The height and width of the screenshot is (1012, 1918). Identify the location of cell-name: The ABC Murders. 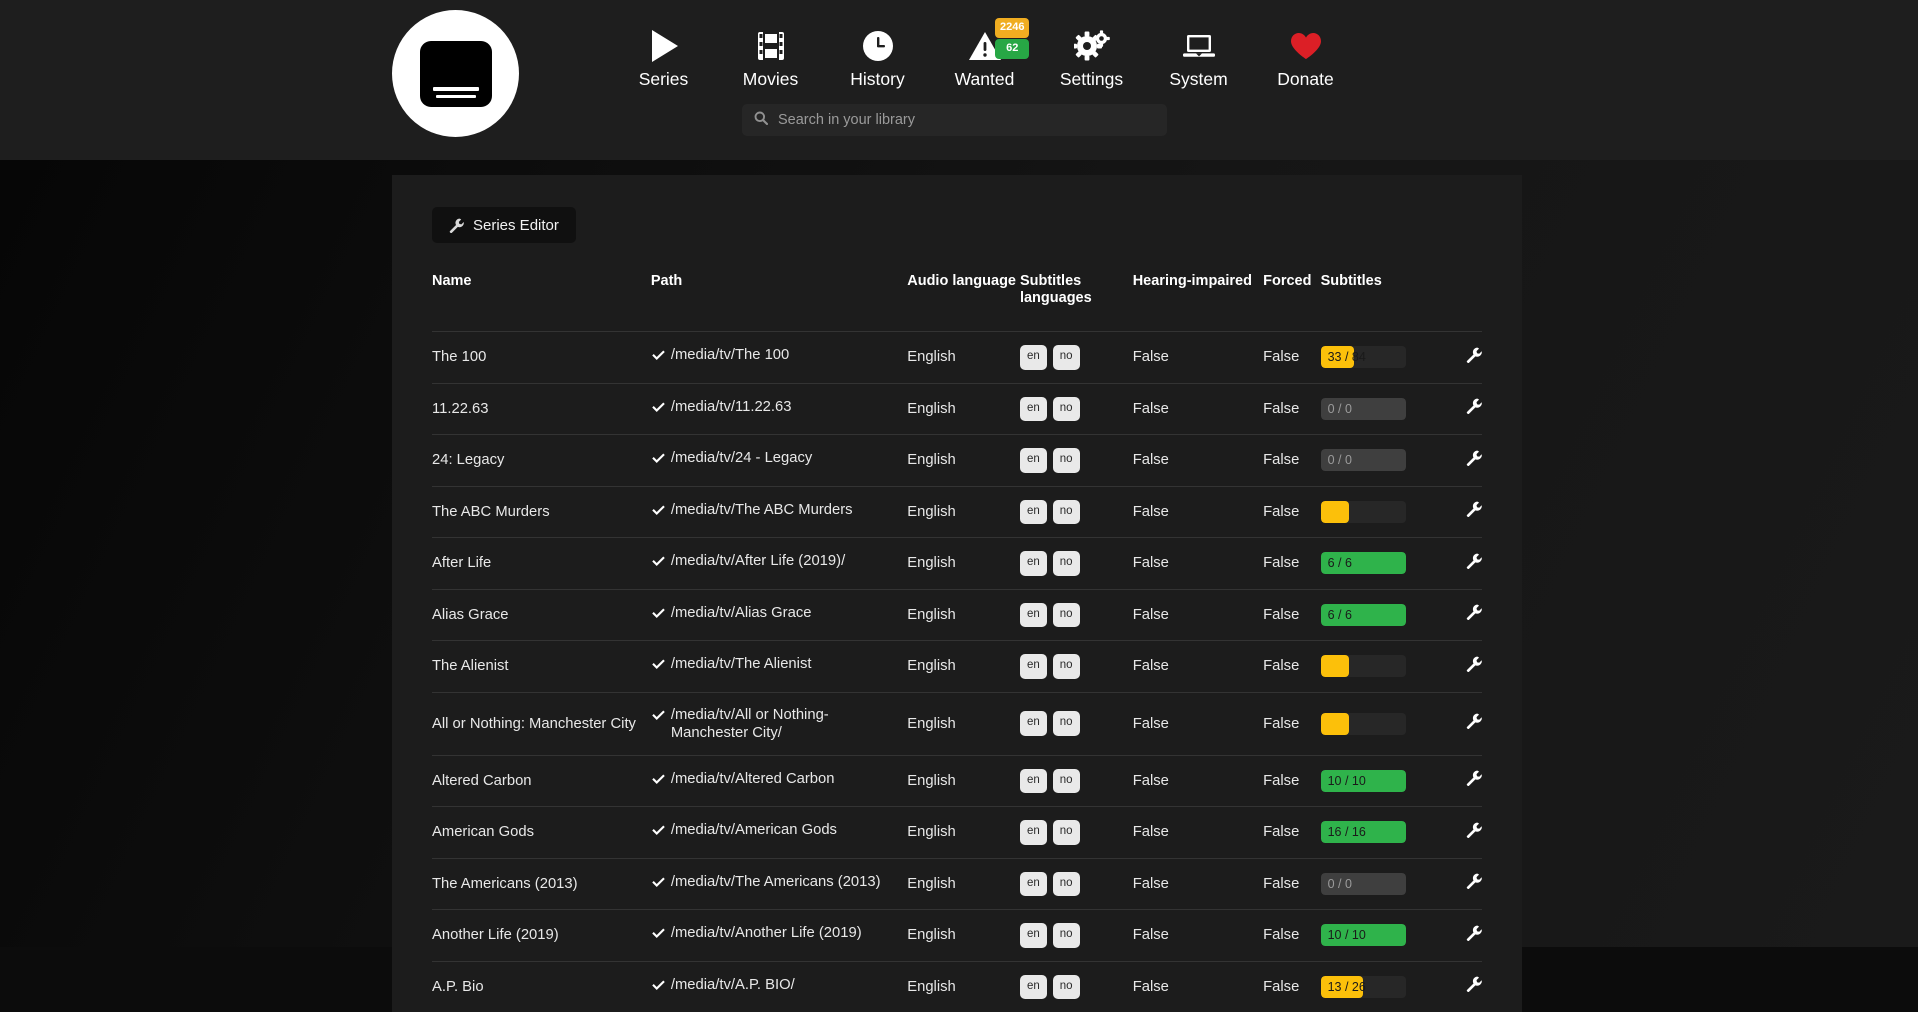
(541, 512).